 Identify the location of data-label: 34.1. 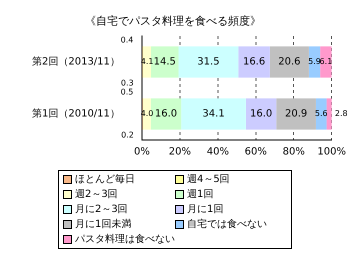
(213, 114).